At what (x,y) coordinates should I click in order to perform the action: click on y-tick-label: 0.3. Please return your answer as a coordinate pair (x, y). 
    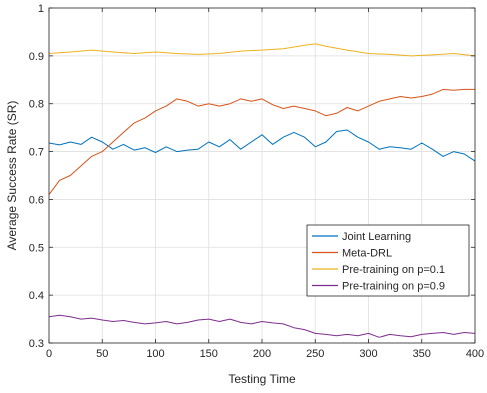
    Looking at the image, I should click on (36, 344).